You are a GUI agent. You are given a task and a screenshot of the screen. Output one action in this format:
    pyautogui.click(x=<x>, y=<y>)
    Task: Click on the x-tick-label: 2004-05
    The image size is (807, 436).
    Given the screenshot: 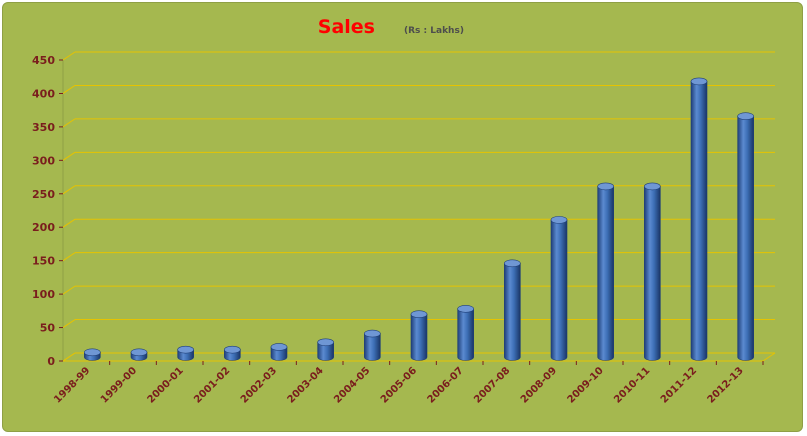 What is the action you would take?
    pyautogui.click(x=352, y=385)
    